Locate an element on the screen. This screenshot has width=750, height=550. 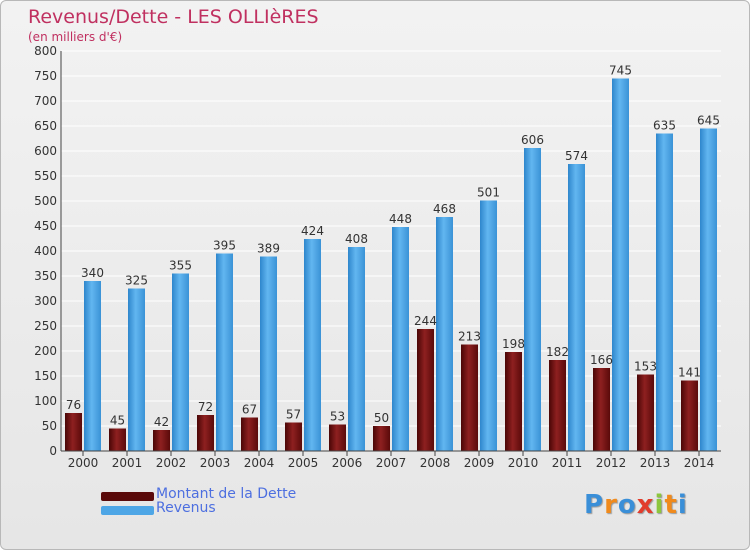
data-label-revenus: 395 is located at coordinates (224, 246).